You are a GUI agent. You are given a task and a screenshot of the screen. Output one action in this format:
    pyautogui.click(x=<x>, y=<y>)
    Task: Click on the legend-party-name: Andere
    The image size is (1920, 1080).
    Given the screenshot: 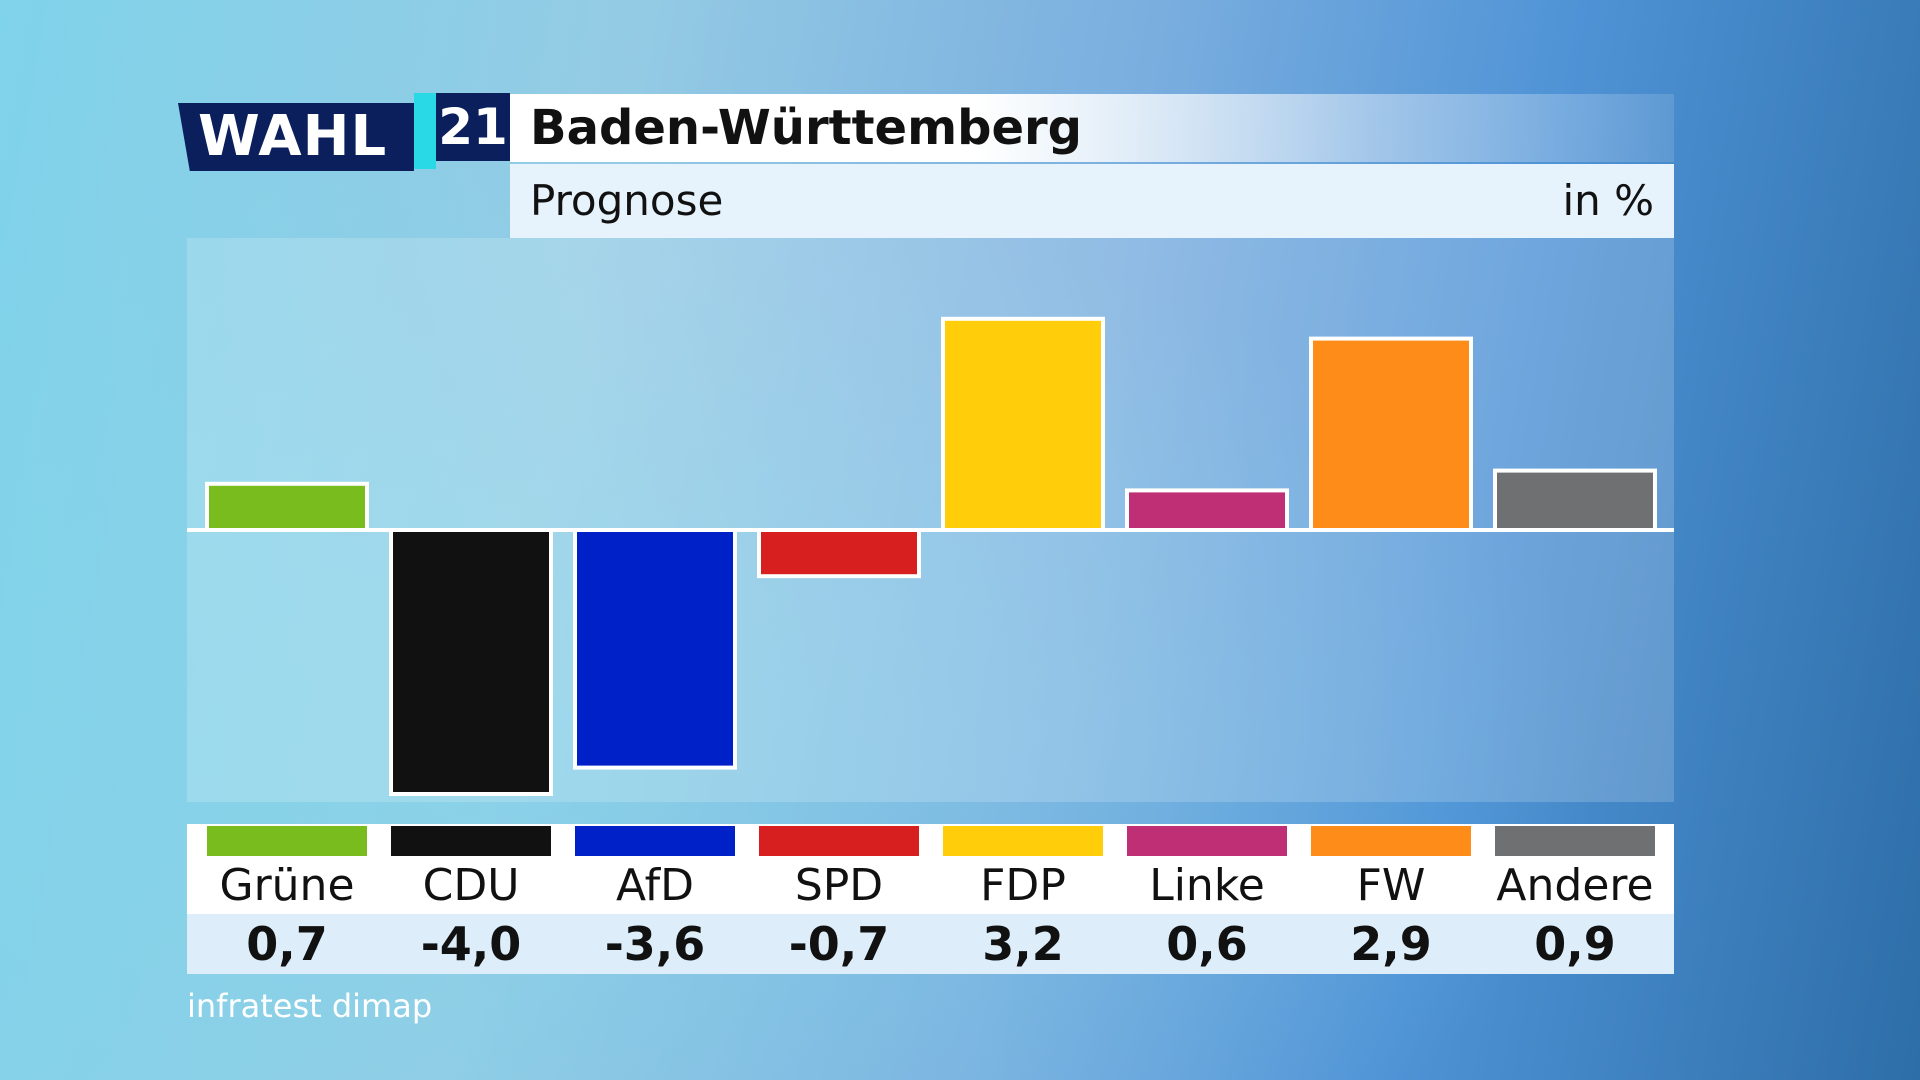 What is the action you would take?
    pyautogui.click(x=1575, y=885)
    